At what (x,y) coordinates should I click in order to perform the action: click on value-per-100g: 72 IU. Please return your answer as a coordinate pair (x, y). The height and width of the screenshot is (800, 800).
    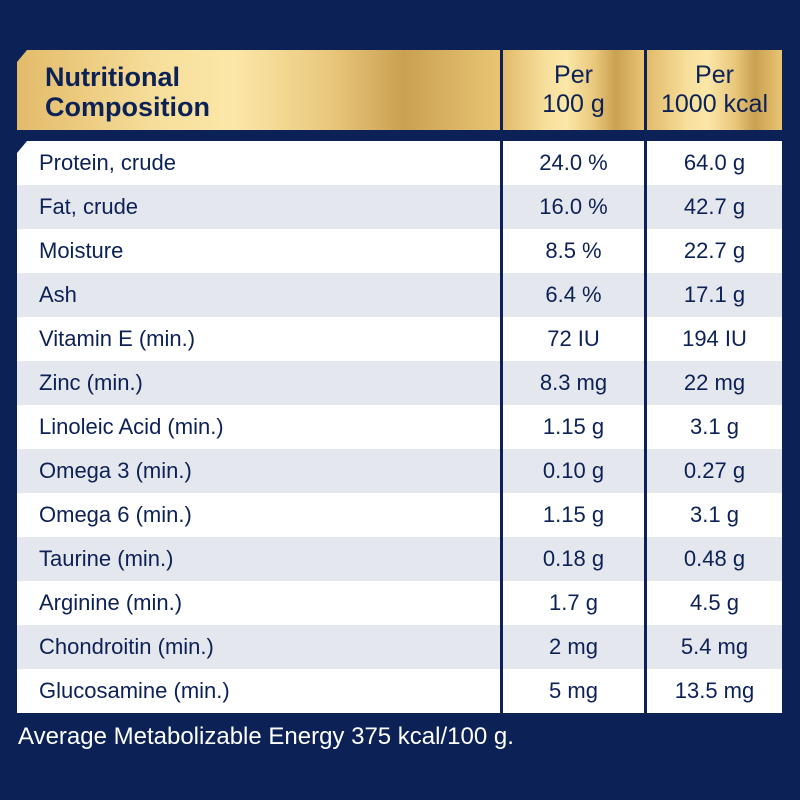
    Looking at the image, I should click on (573, 339).